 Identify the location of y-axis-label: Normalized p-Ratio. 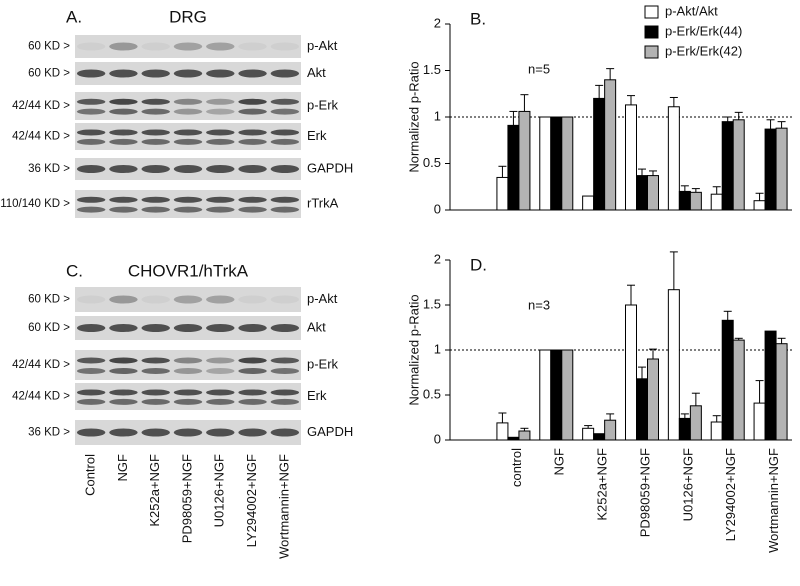
(413, 349).